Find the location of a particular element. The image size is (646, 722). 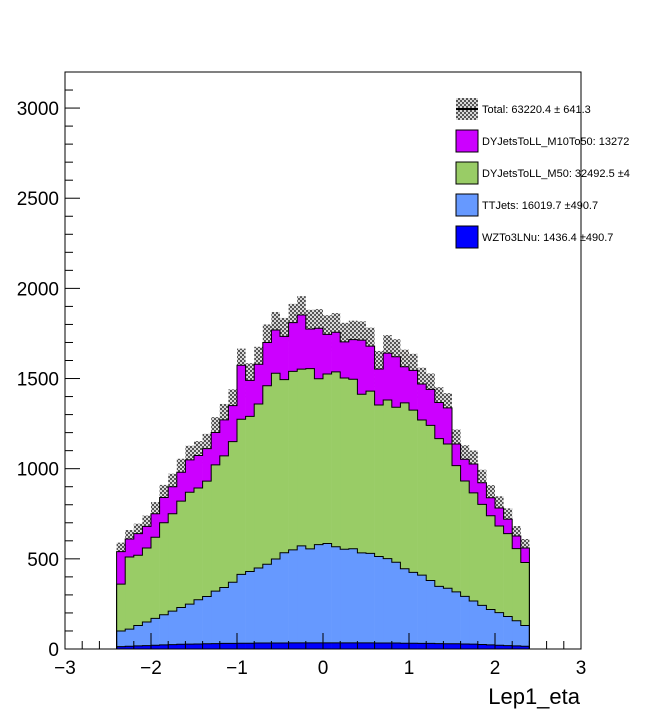

y-tick-label: 2500 is located at coordinates (38, 199).